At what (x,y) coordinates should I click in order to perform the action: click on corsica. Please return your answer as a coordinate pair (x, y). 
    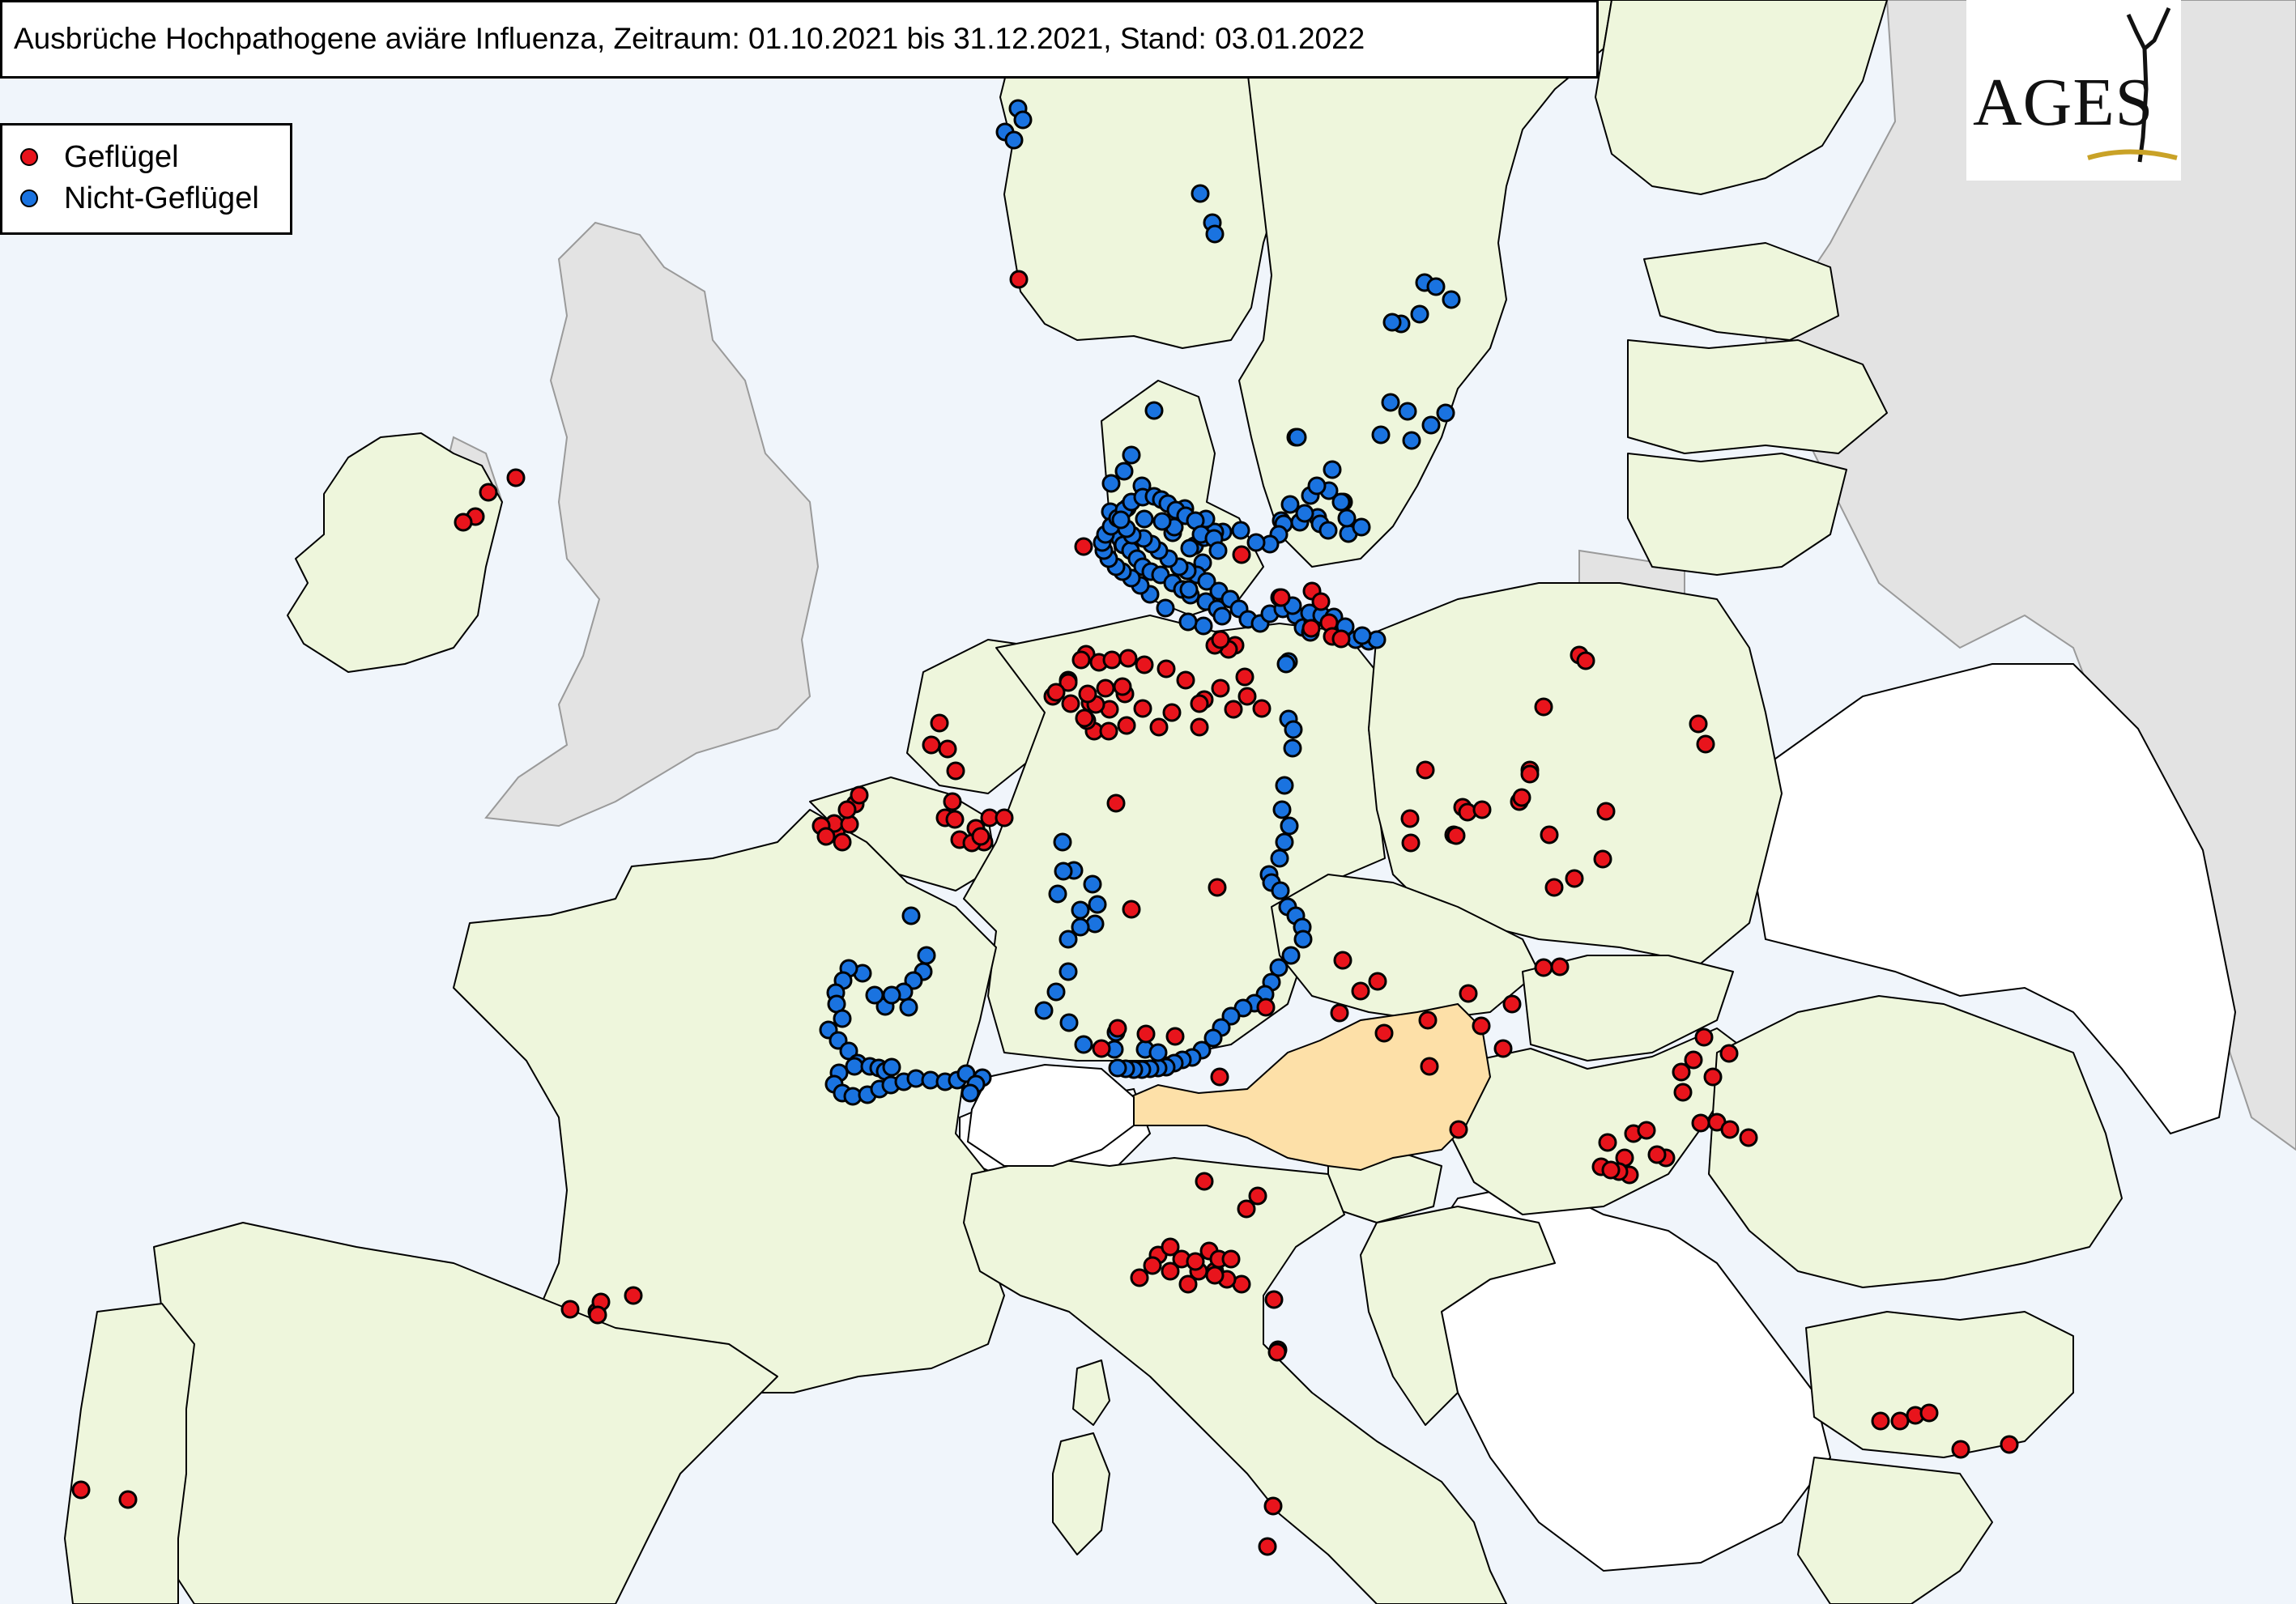
    Looking at the image, I should click on (1091, 1393).